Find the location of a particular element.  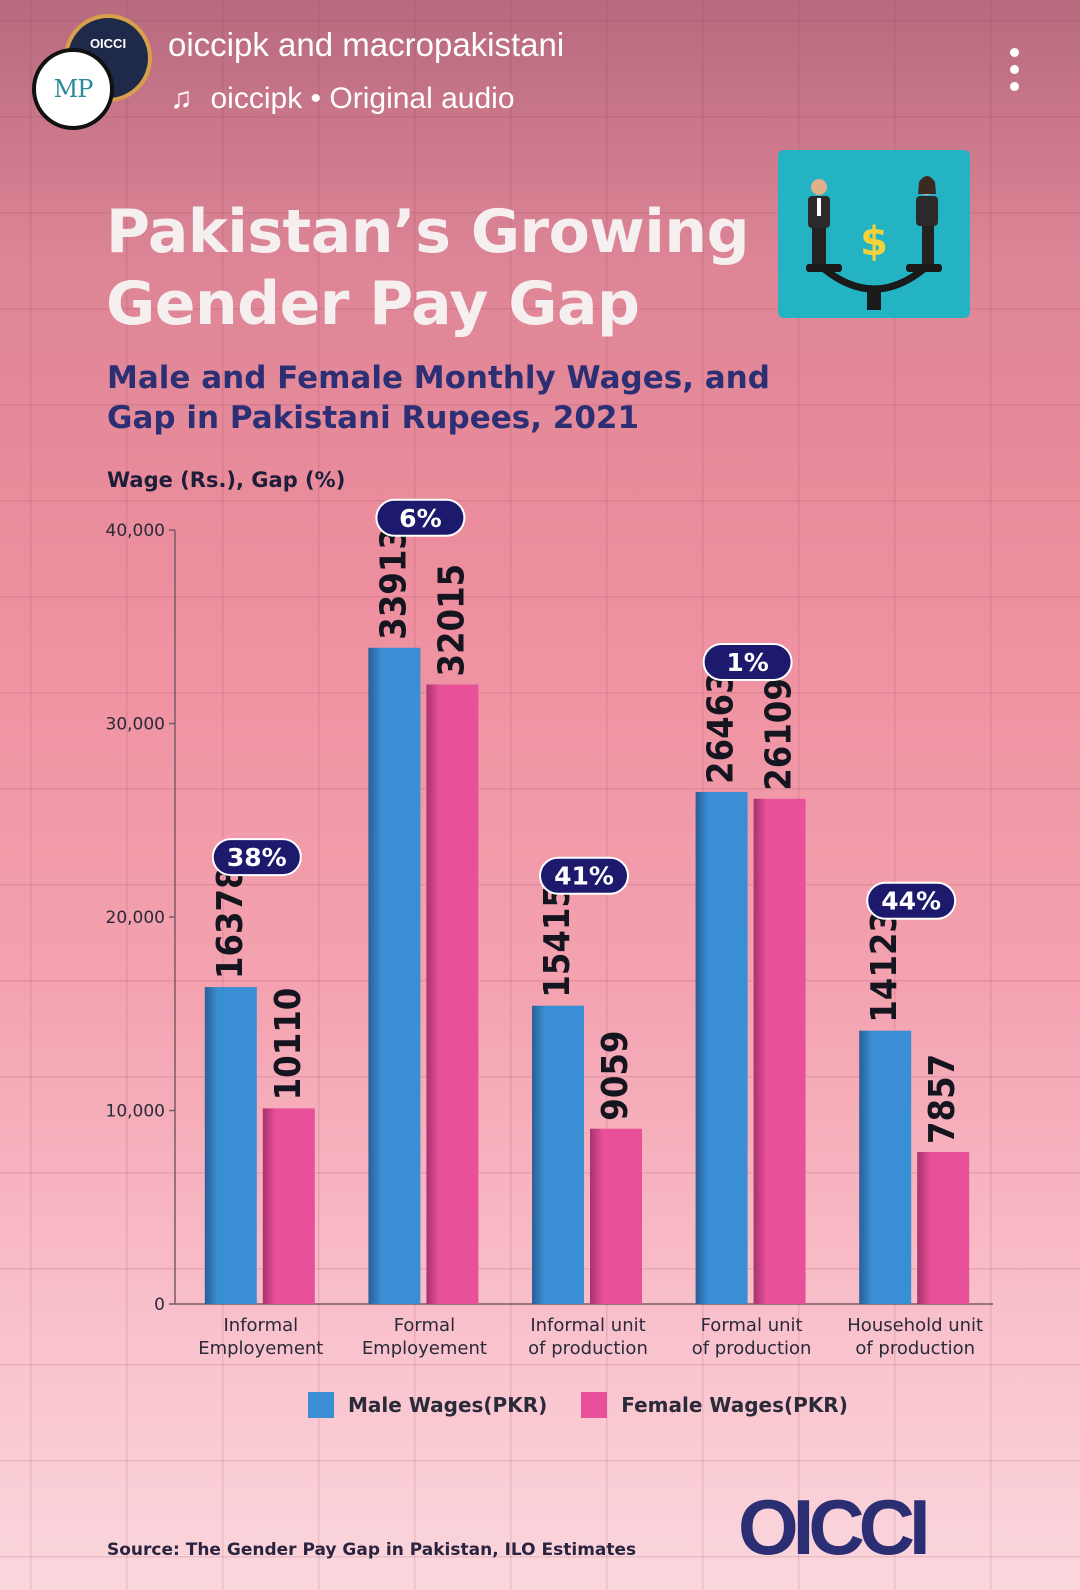

author-and: and is located at coordinates (305, 44).